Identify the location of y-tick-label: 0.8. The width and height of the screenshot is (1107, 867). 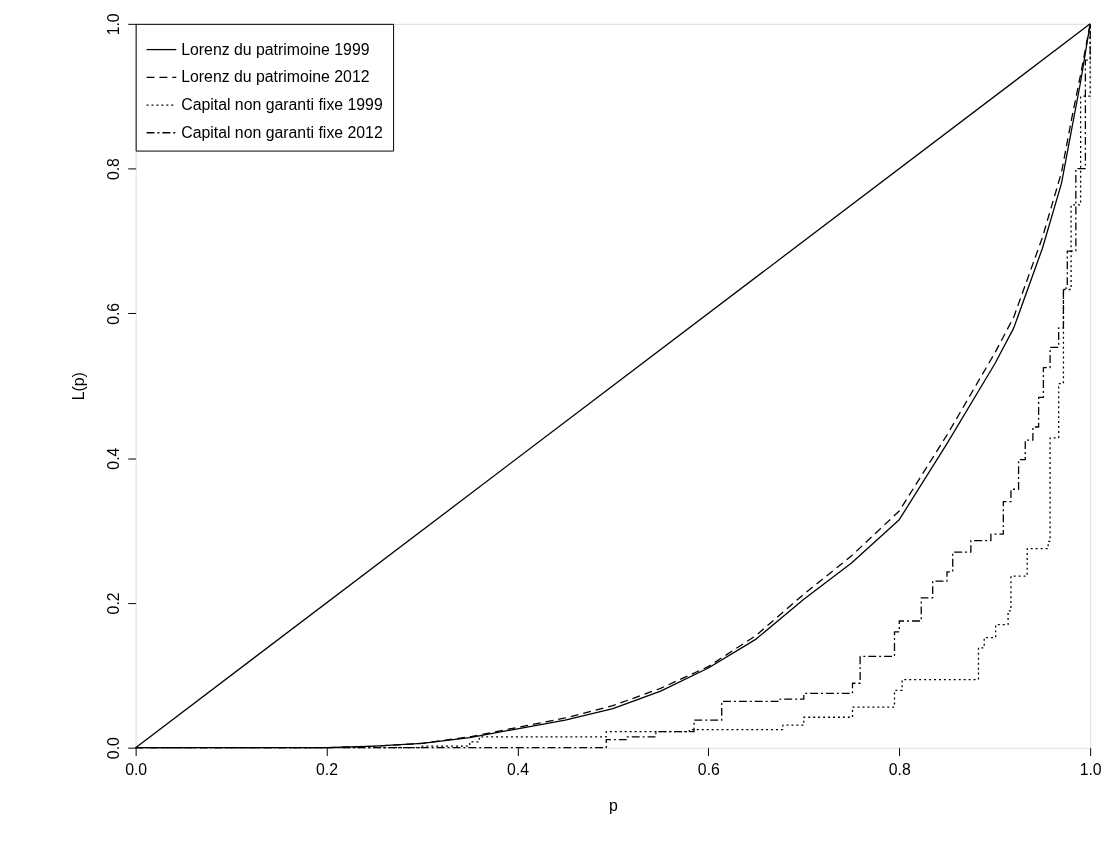
(114, 169).